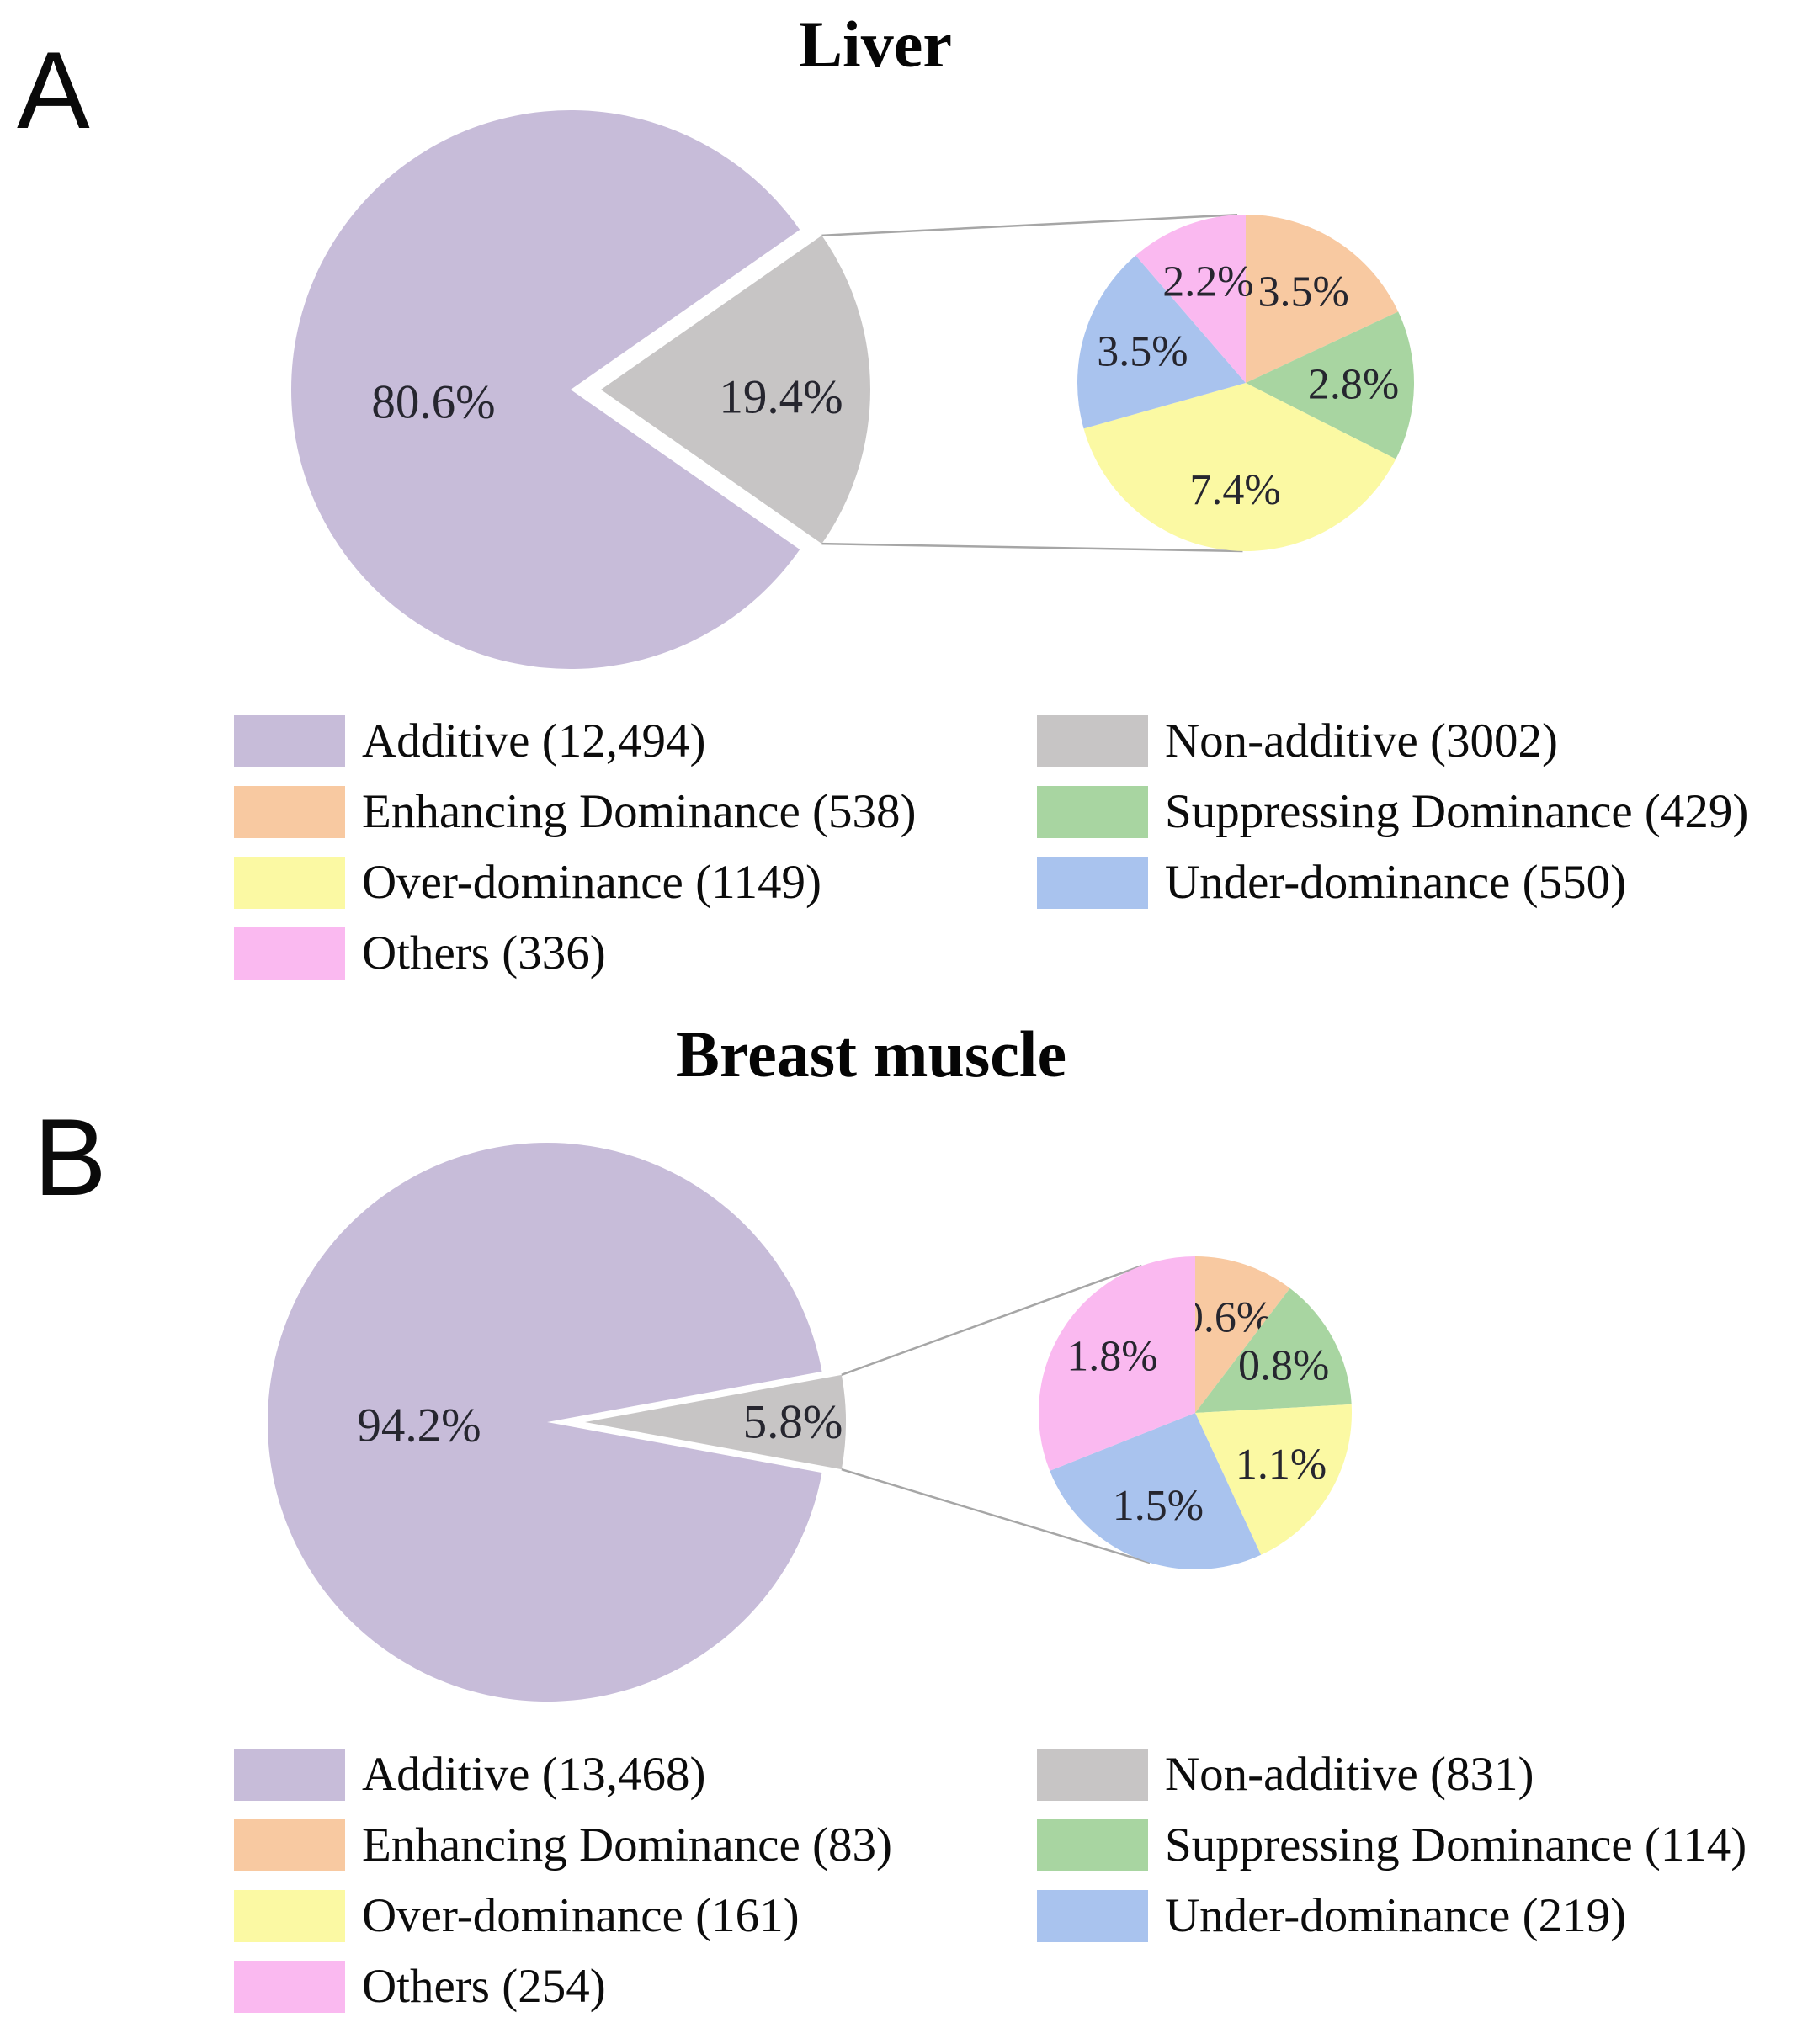 Image resolution: width=1813 pixels, height=2044 pixels. I want to click on legend-label: Over-dominance (1149), so click(591, 882).